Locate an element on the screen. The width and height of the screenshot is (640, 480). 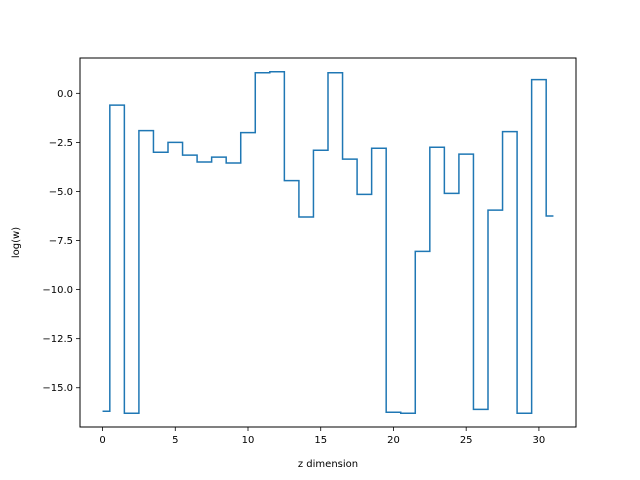
x-tick-label: 15 is located at coordinates (320, 440).